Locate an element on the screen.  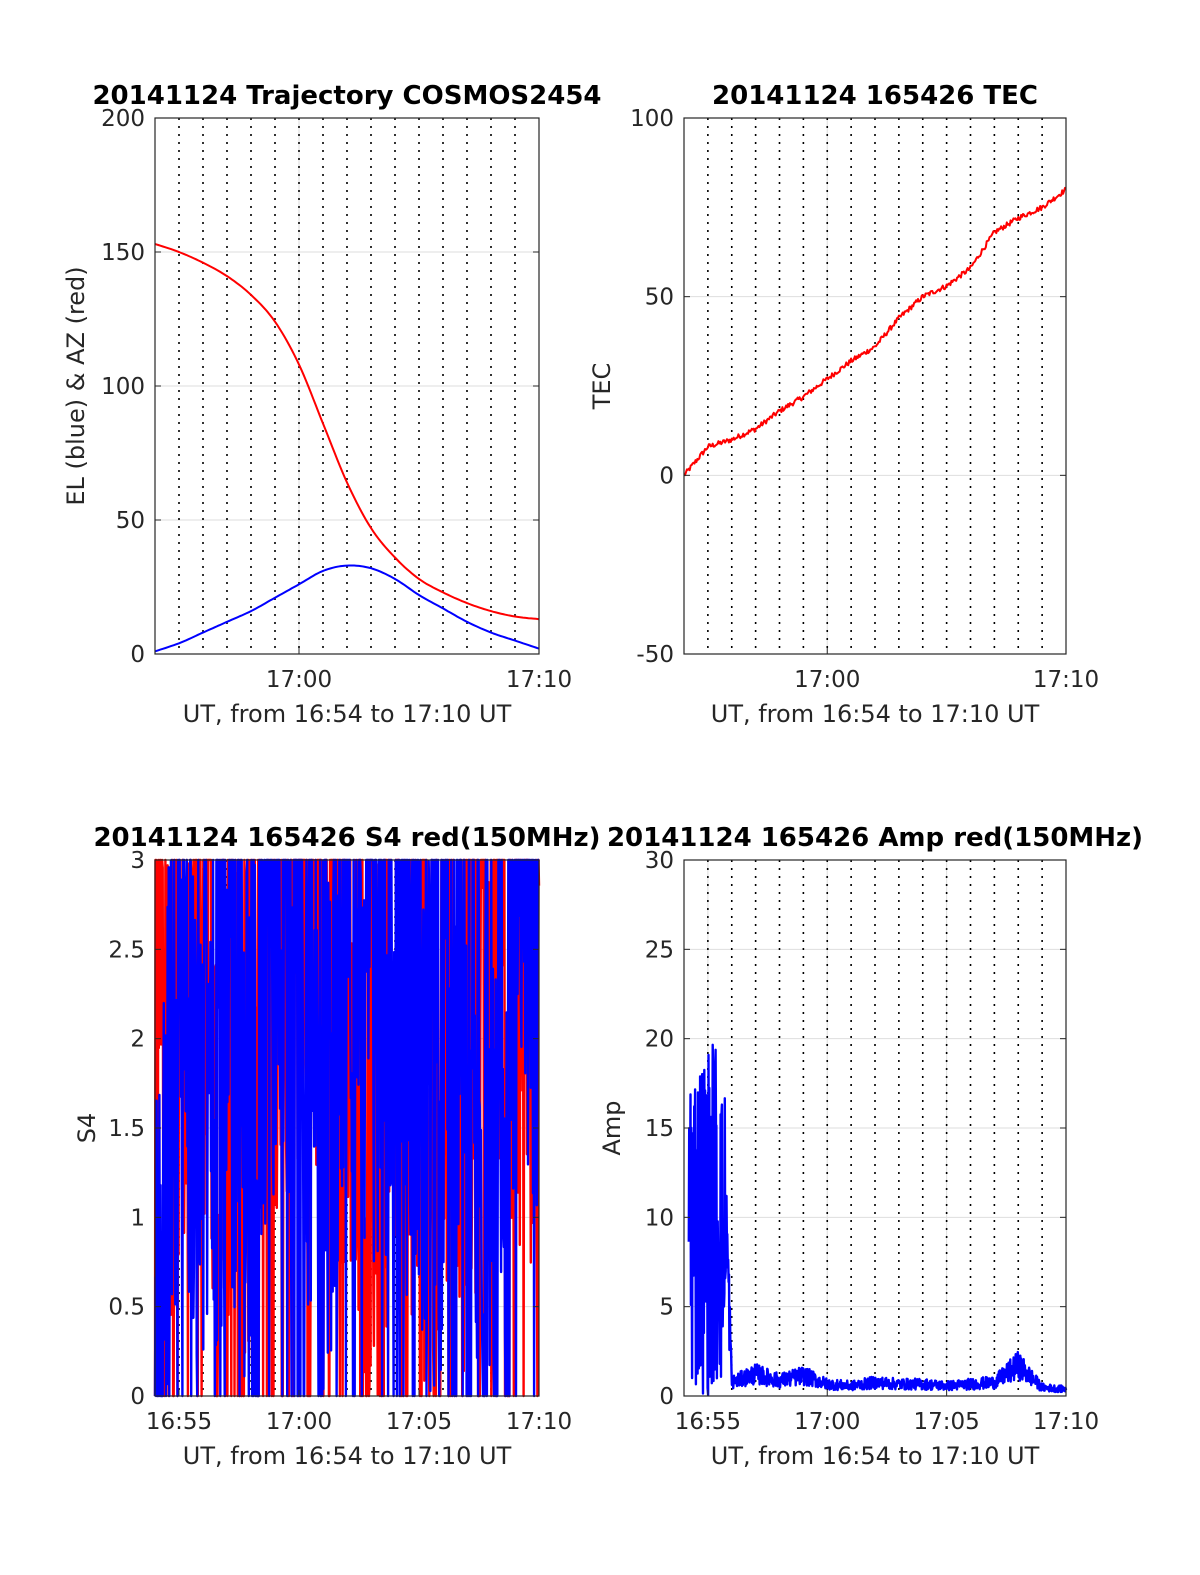
axes-box is located at coordinates (875, 386).